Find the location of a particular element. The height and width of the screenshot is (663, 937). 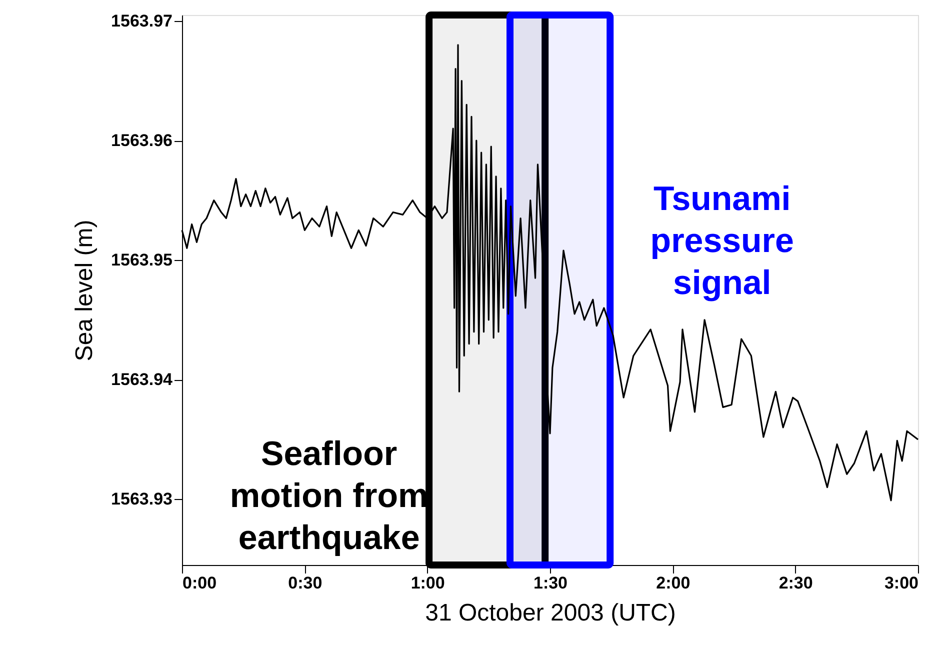

x-axis-title: 31 October 2003 (UTC) is located at coordinates (550, 613).